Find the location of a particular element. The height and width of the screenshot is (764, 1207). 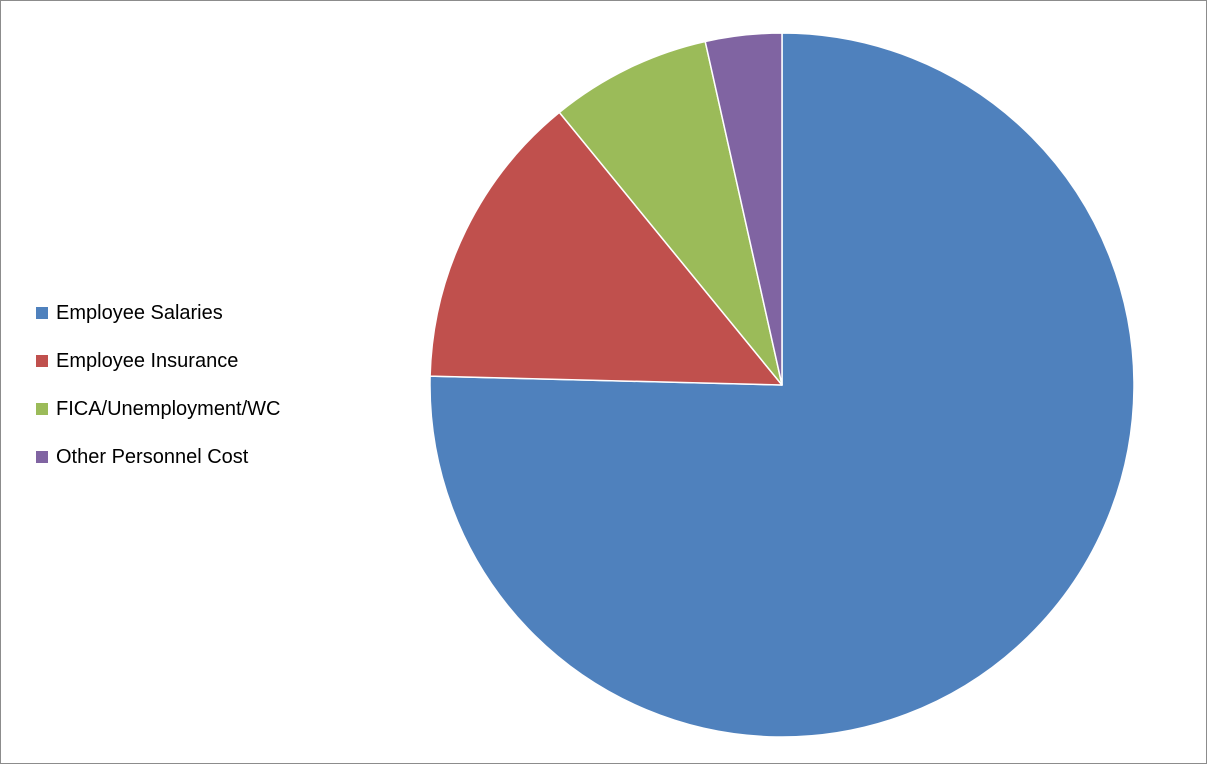

pie-slice-employee-insurance is located at coordinates (606, 248).